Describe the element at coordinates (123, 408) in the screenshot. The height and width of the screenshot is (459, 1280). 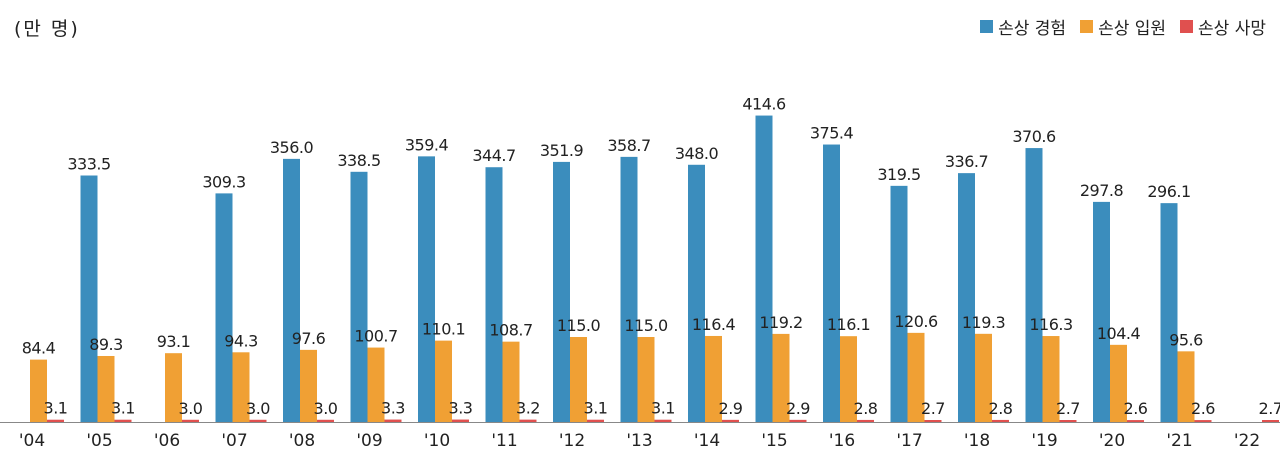
I see `data-label-death-1: 3.1` at that location.